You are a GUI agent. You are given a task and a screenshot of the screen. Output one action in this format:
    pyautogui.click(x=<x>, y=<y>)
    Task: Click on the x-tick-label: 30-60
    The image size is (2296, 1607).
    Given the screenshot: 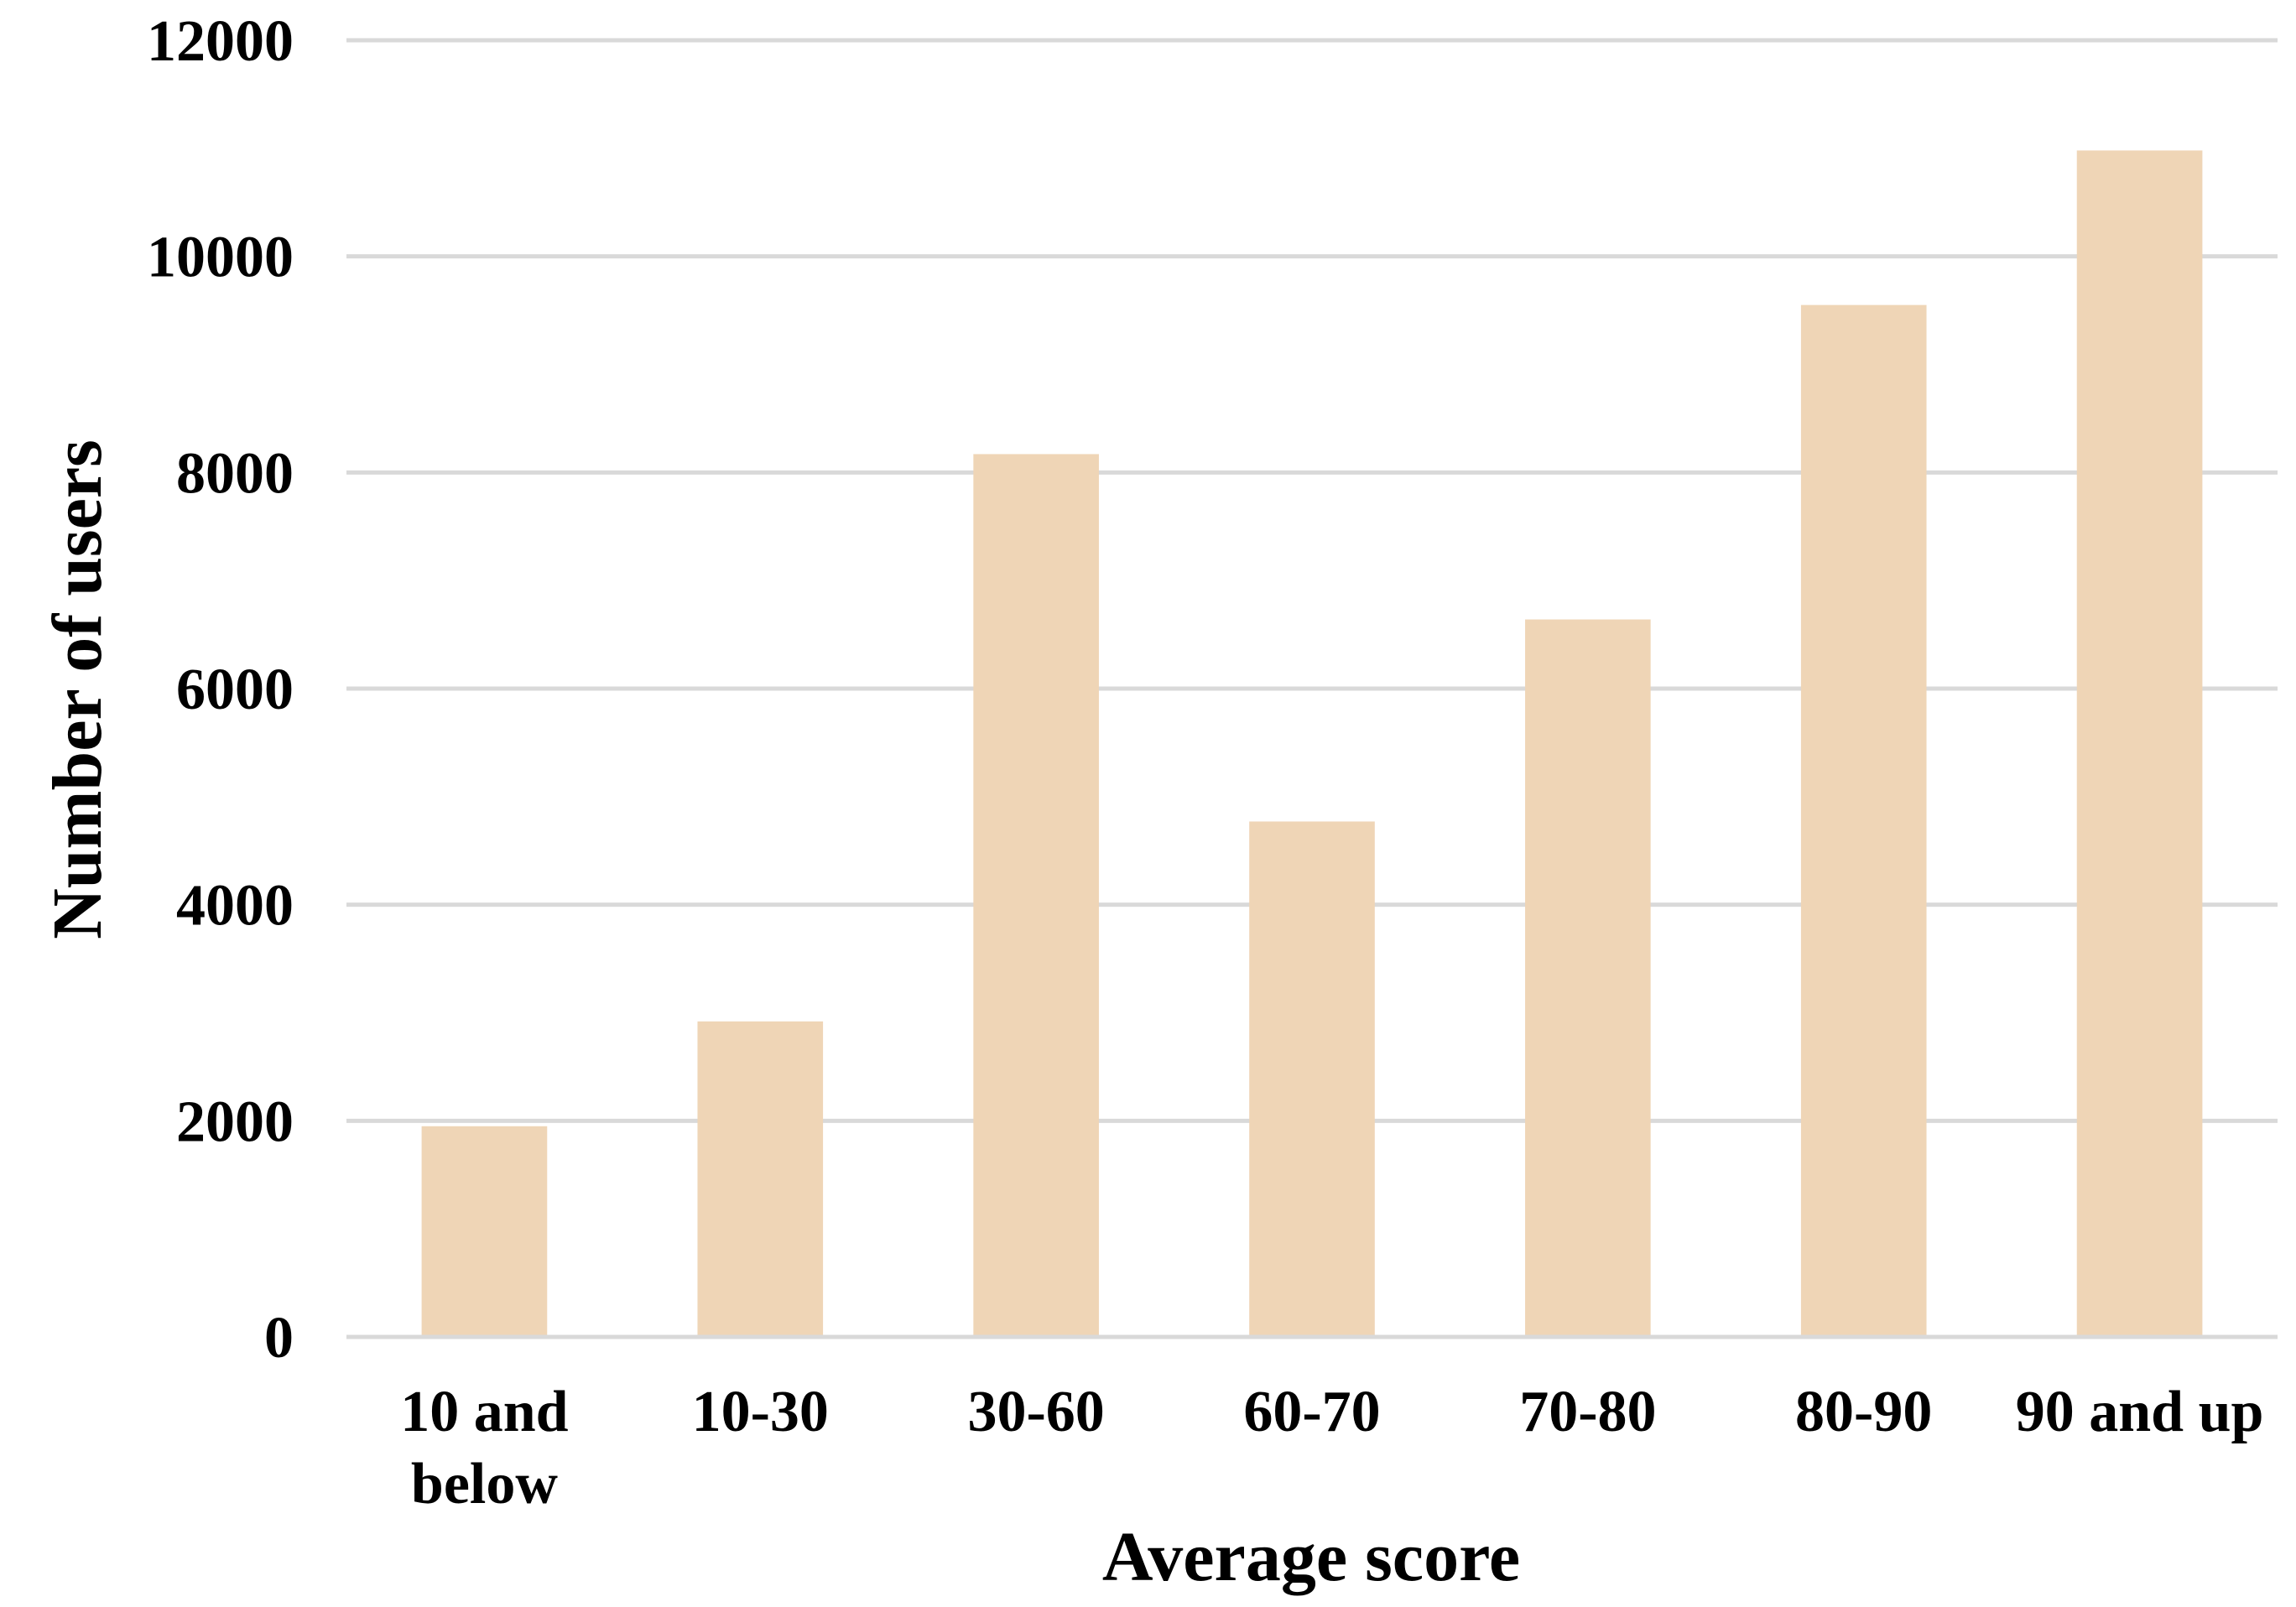 What is the action you would take?
    pyautogui.click(x=1036, y=1412)
    